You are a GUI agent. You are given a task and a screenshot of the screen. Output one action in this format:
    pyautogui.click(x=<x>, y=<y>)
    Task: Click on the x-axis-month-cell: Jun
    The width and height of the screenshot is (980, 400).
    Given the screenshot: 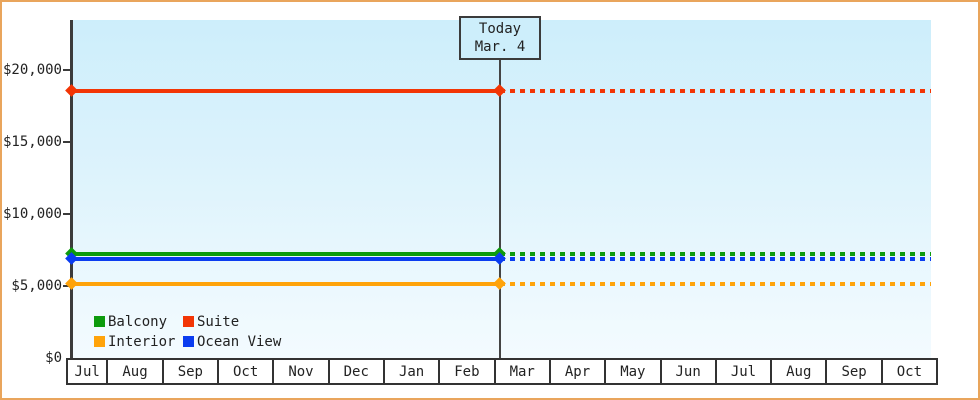 What is the action you would take?
    pyautogui.click(x=687, y=371)
    